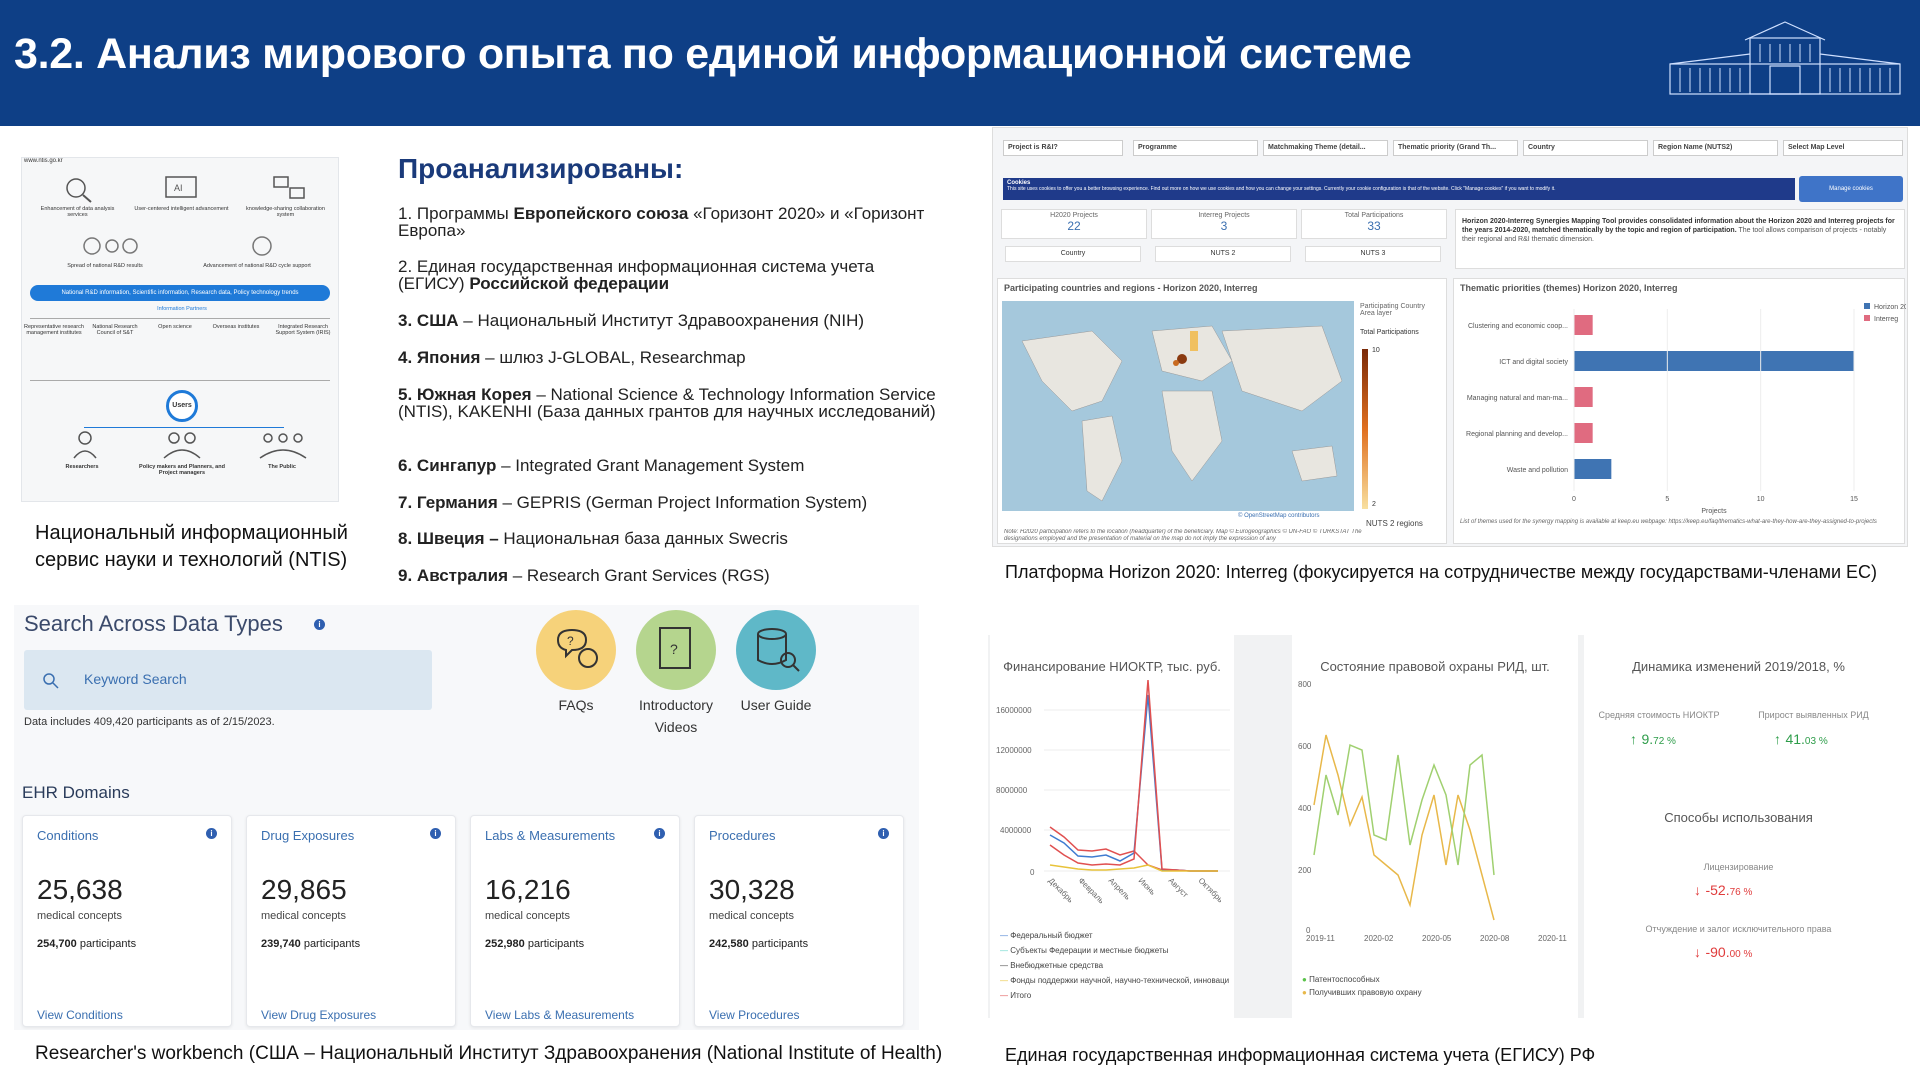 This screenshot has width=1920, height=1080. I want to click on kpi-interreg: Interreg Projects 3, so click(1224, 224).